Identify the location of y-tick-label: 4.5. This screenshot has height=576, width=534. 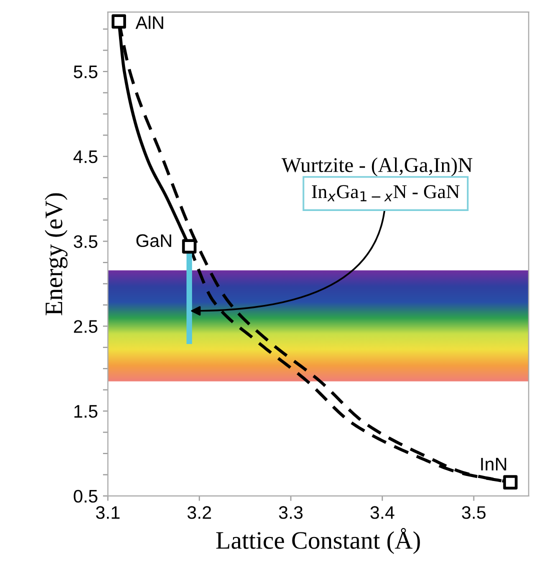
(85, 157).